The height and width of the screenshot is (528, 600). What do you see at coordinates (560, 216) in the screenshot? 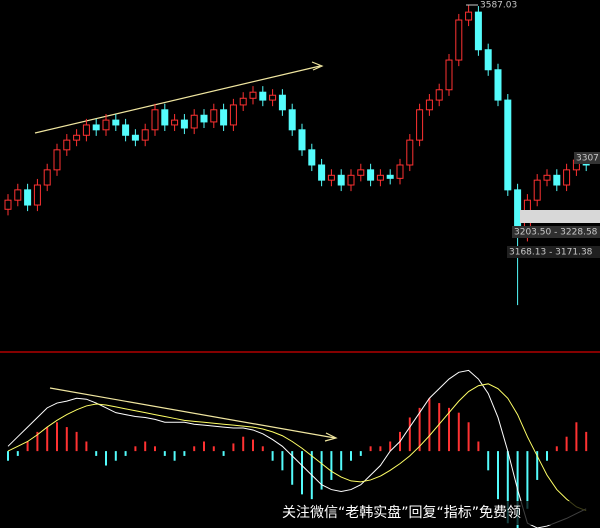
I see `gap-box` at bounding box center [560, 216].